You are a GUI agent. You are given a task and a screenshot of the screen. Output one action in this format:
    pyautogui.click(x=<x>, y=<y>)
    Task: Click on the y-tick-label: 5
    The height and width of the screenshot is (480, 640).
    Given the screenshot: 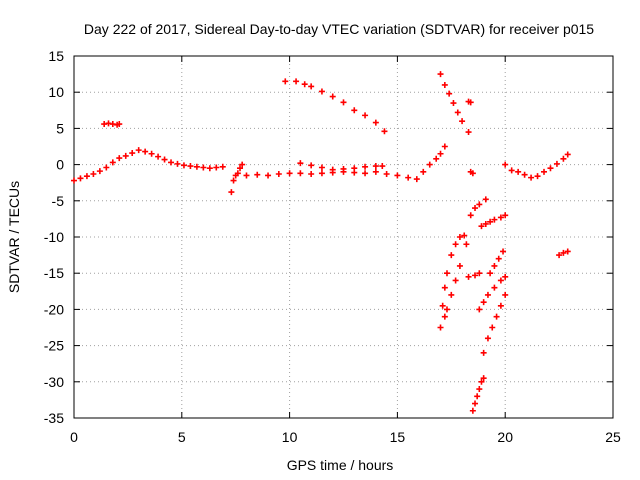 What is the action you would take?
    pyautogui.click(x=60, y=128)
    